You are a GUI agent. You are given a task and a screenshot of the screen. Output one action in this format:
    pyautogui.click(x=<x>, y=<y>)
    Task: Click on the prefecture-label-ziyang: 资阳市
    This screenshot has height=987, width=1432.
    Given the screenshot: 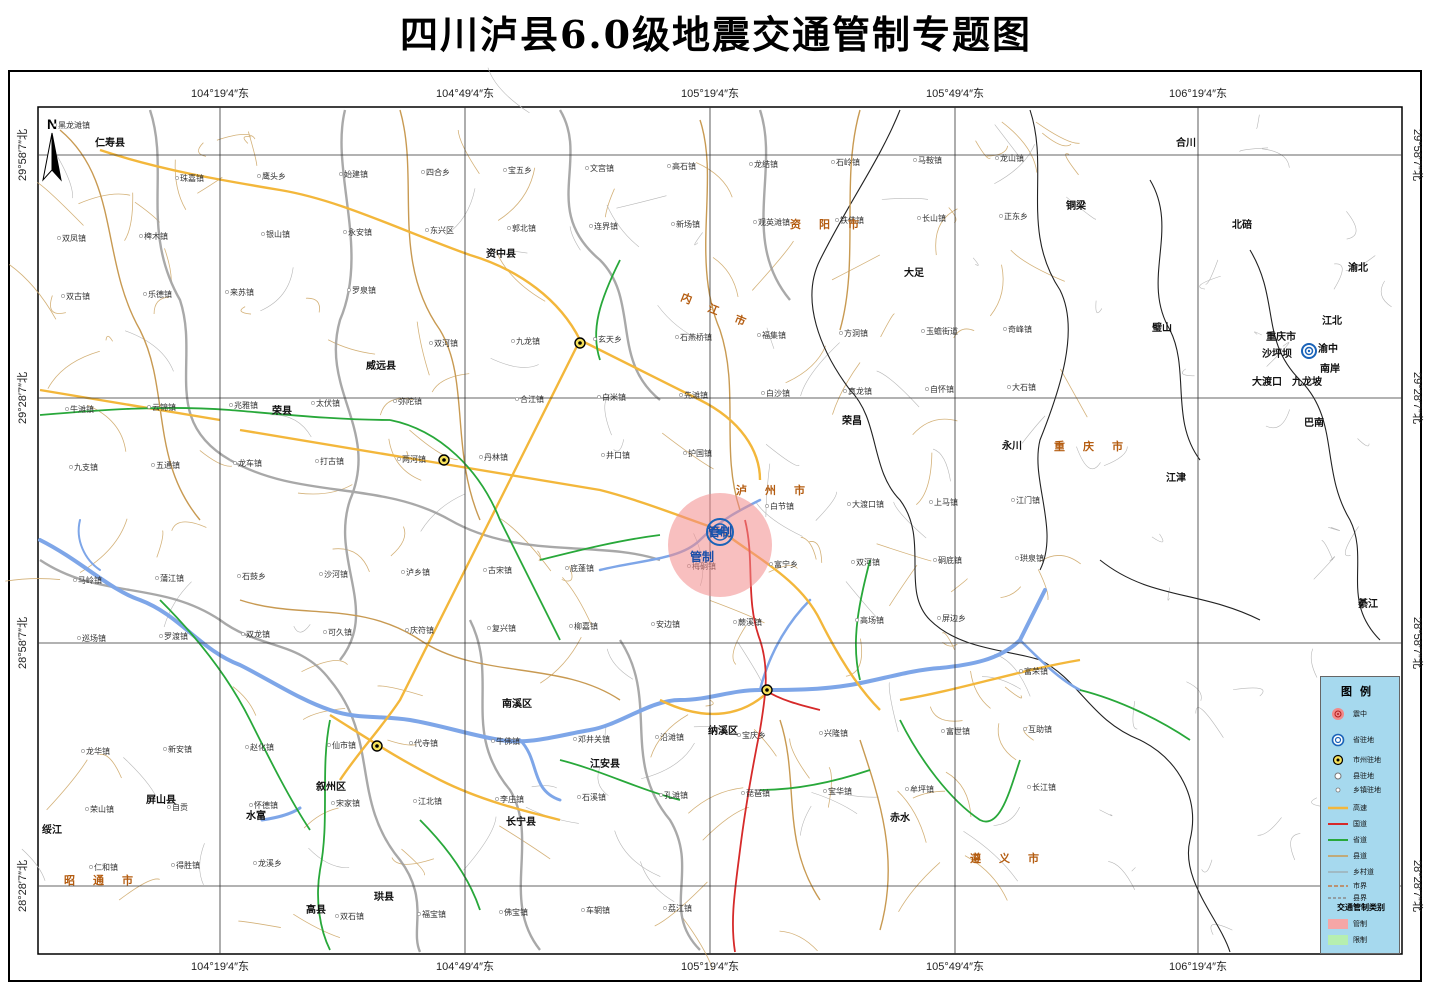 What is the action you would take?
    pyautogui.click(x=833, y=224)
    